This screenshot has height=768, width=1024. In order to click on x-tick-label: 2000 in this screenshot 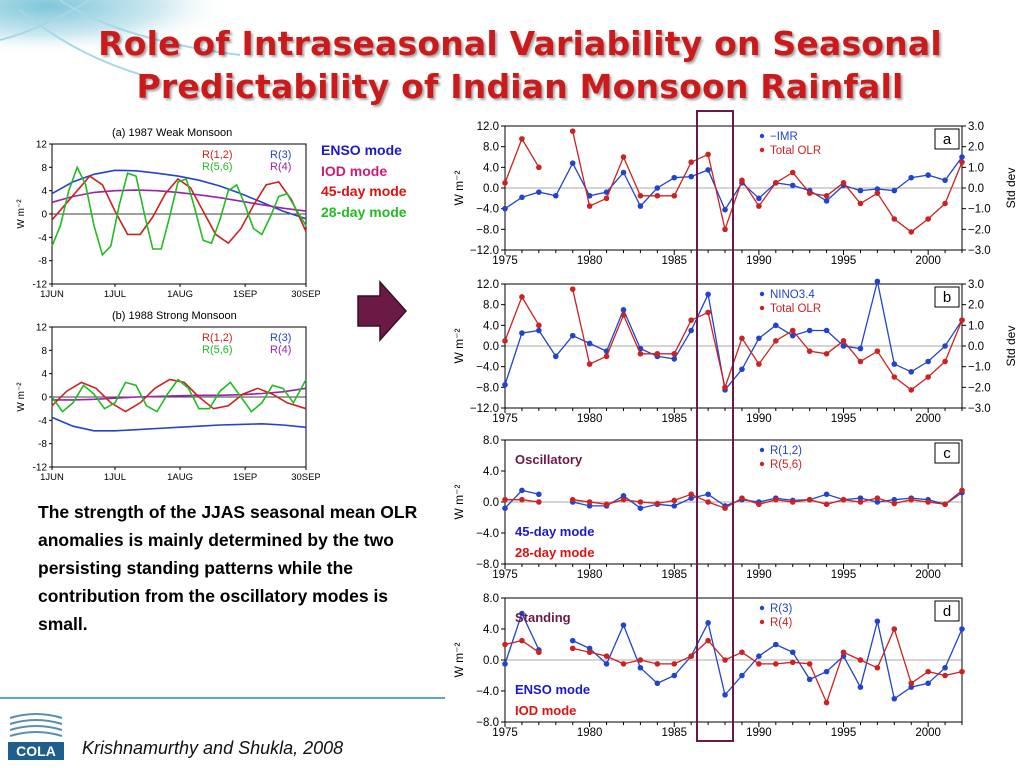, I will do `click(928, 419)`.